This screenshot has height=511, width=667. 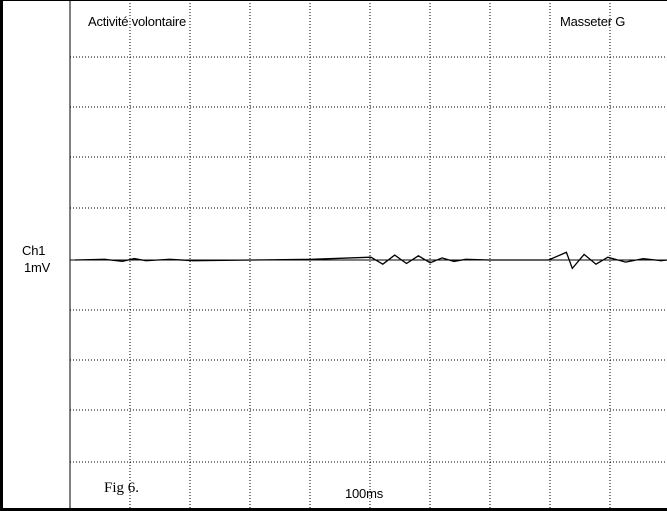 What do you see at coordinates (137, 21) in the screenshot?
I see `chart-title: Activité volontaire` at bounding box center [137, 21].